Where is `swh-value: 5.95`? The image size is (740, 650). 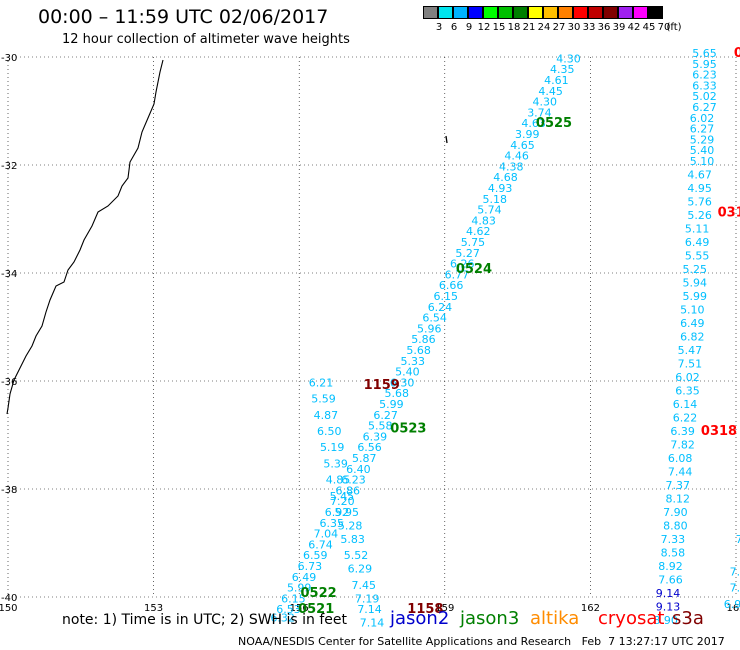
swh-value: 5.95 is located at coordinates (347, 512).